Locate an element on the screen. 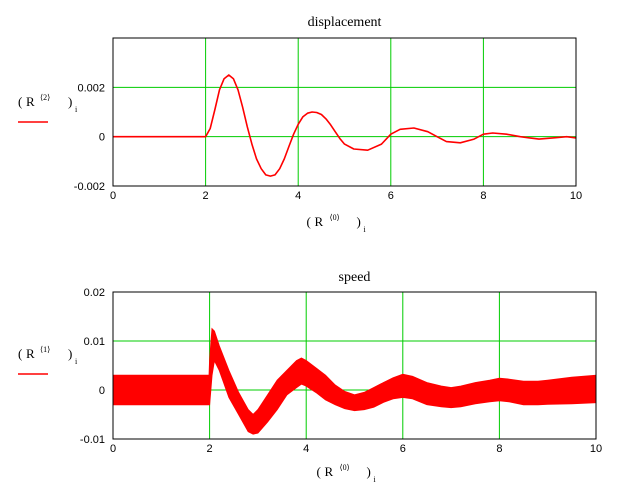 The height and width of the screenshot is (491, 629). y-tick-label: 0.02 is located at coordinates (94, 293).